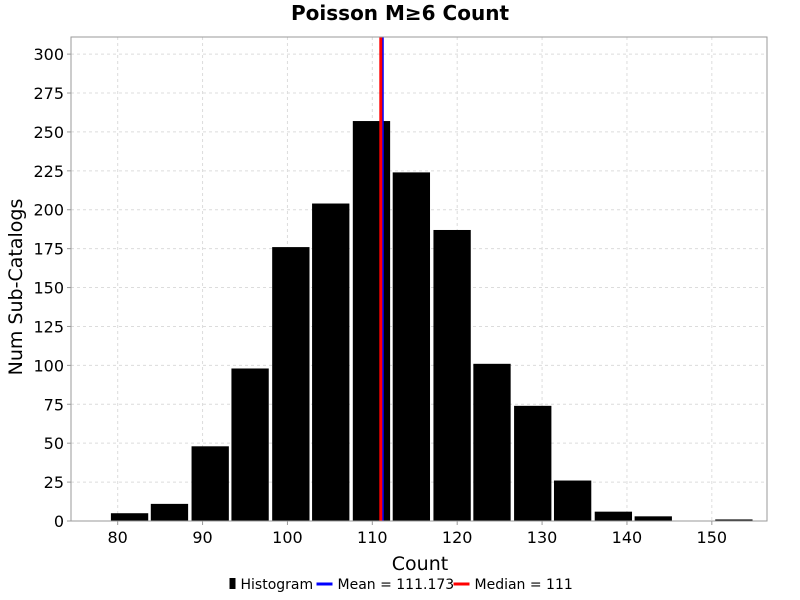 This screenshot has height=600, width=800. Describe the element at coordinates (48, 249) in the screenshot. I see `y-tick-label: 175` at that location.